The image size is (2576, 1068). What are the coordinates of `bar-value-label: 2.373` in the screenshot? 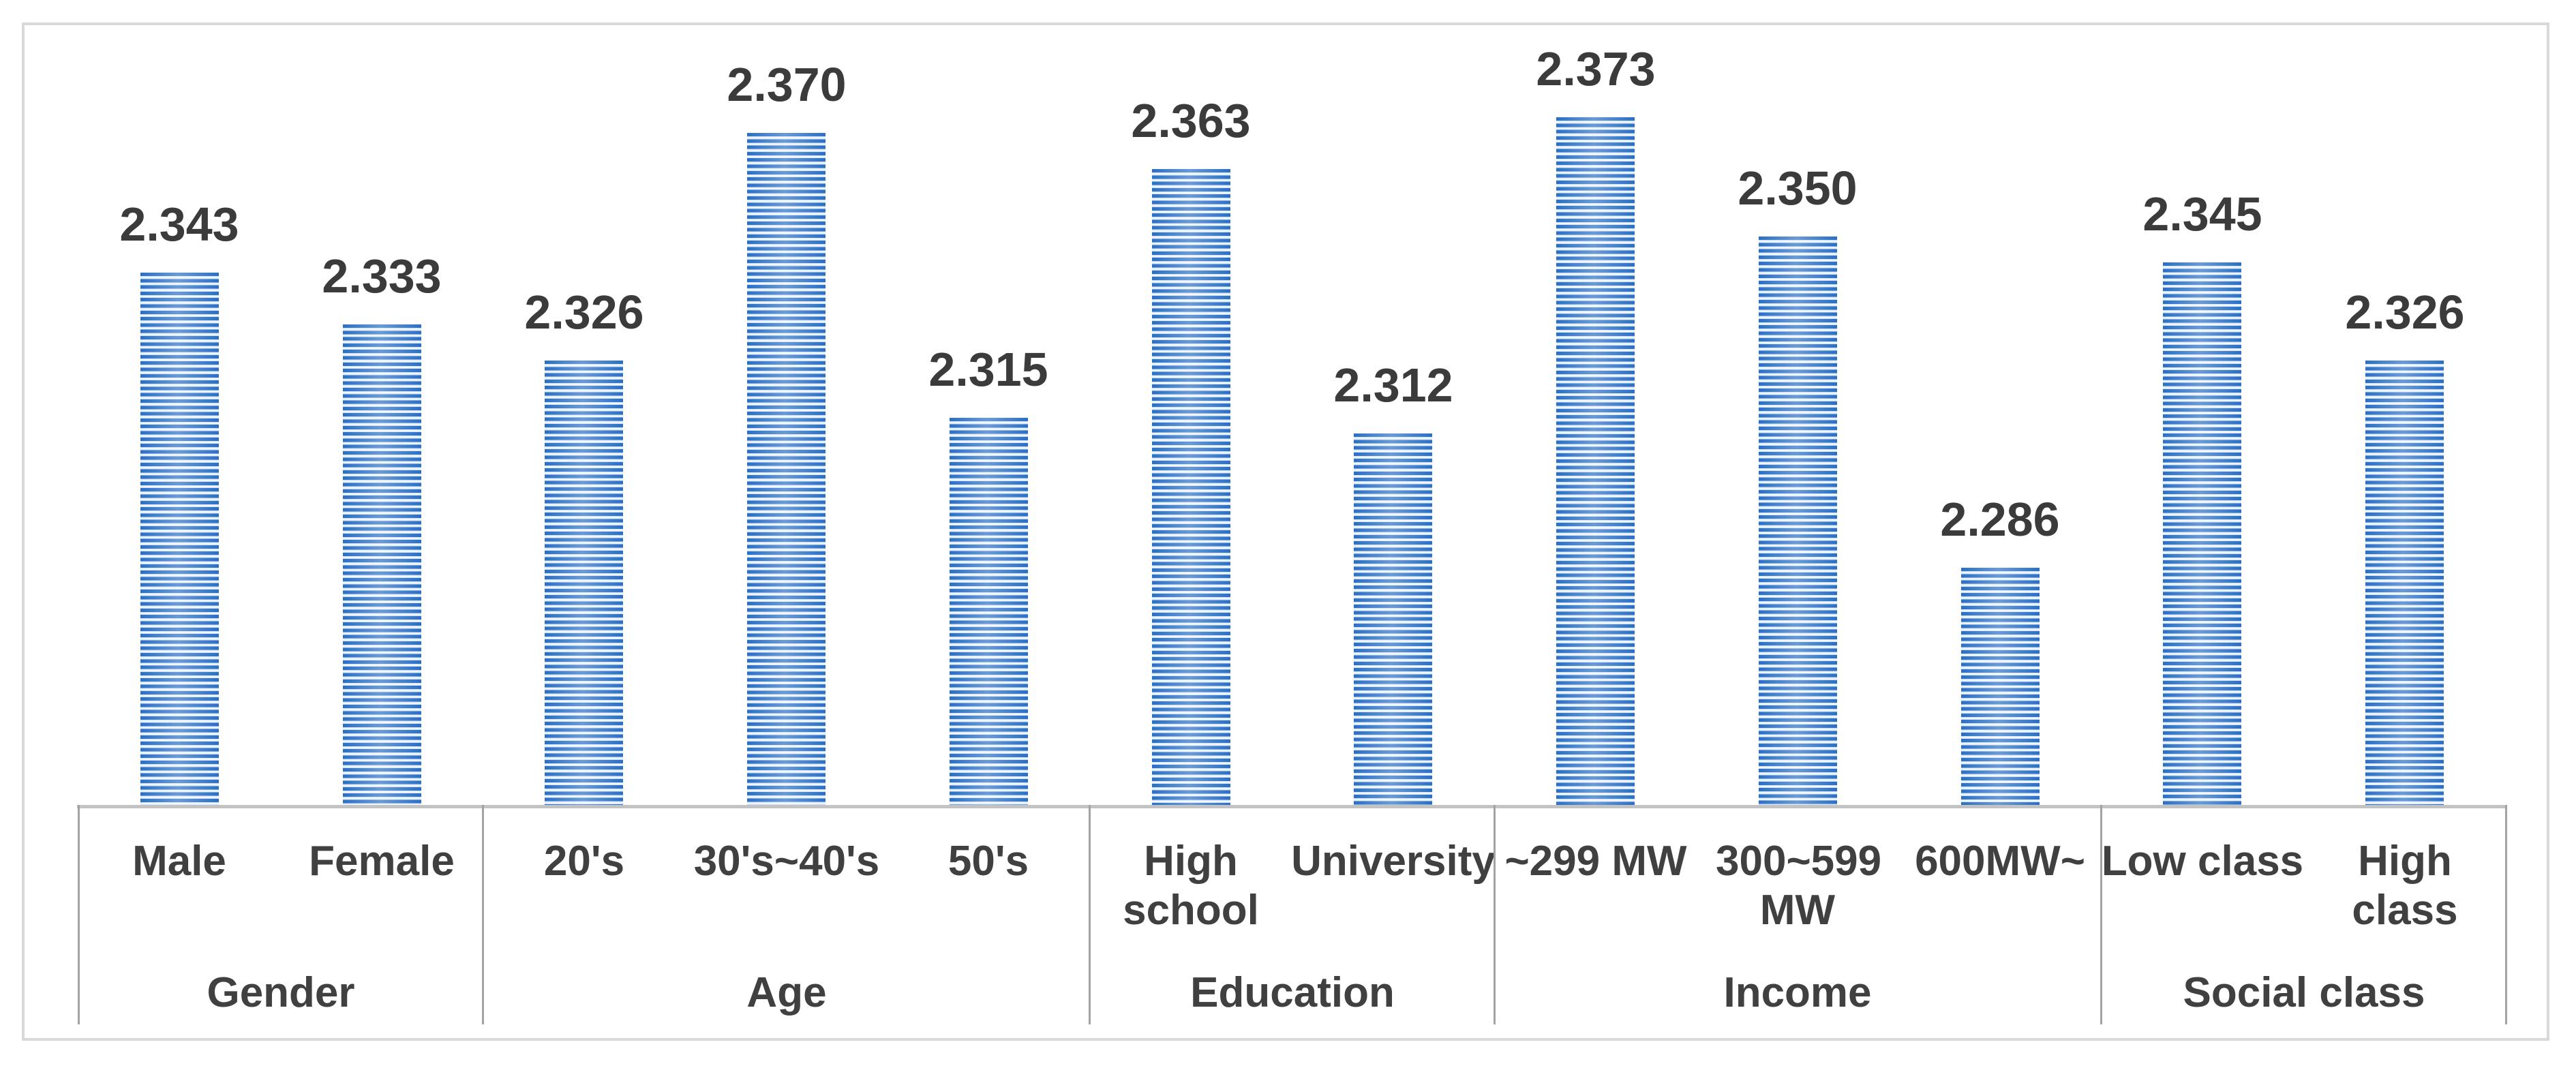 It's located at (1596, 68).